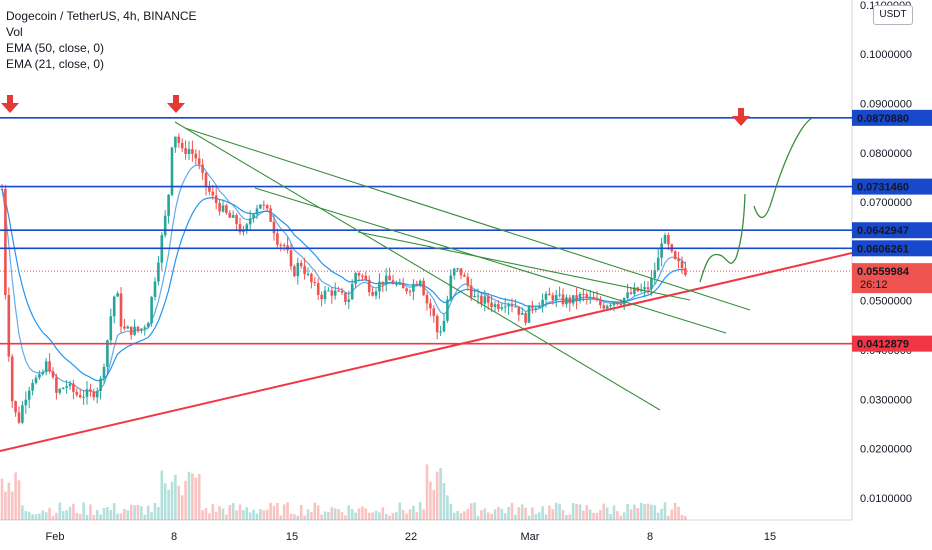  Describe the element at coordinates (893, 15) in the screenshot. I see `currency-button: USDT` at that location.